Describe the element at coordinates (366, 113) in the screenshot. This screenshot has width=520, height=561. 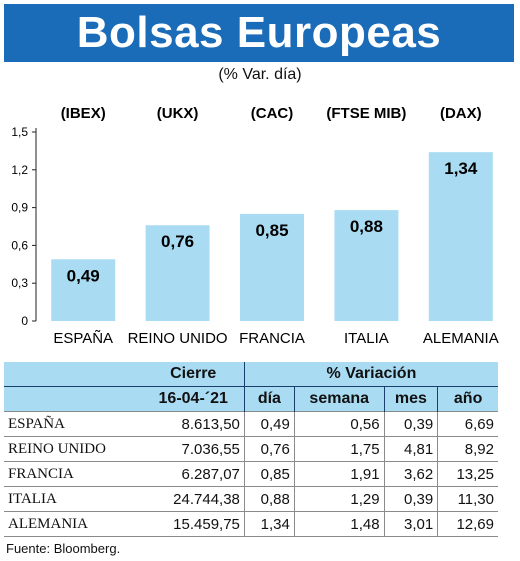
I see `index-label: (FTSE MIB)` at that location.